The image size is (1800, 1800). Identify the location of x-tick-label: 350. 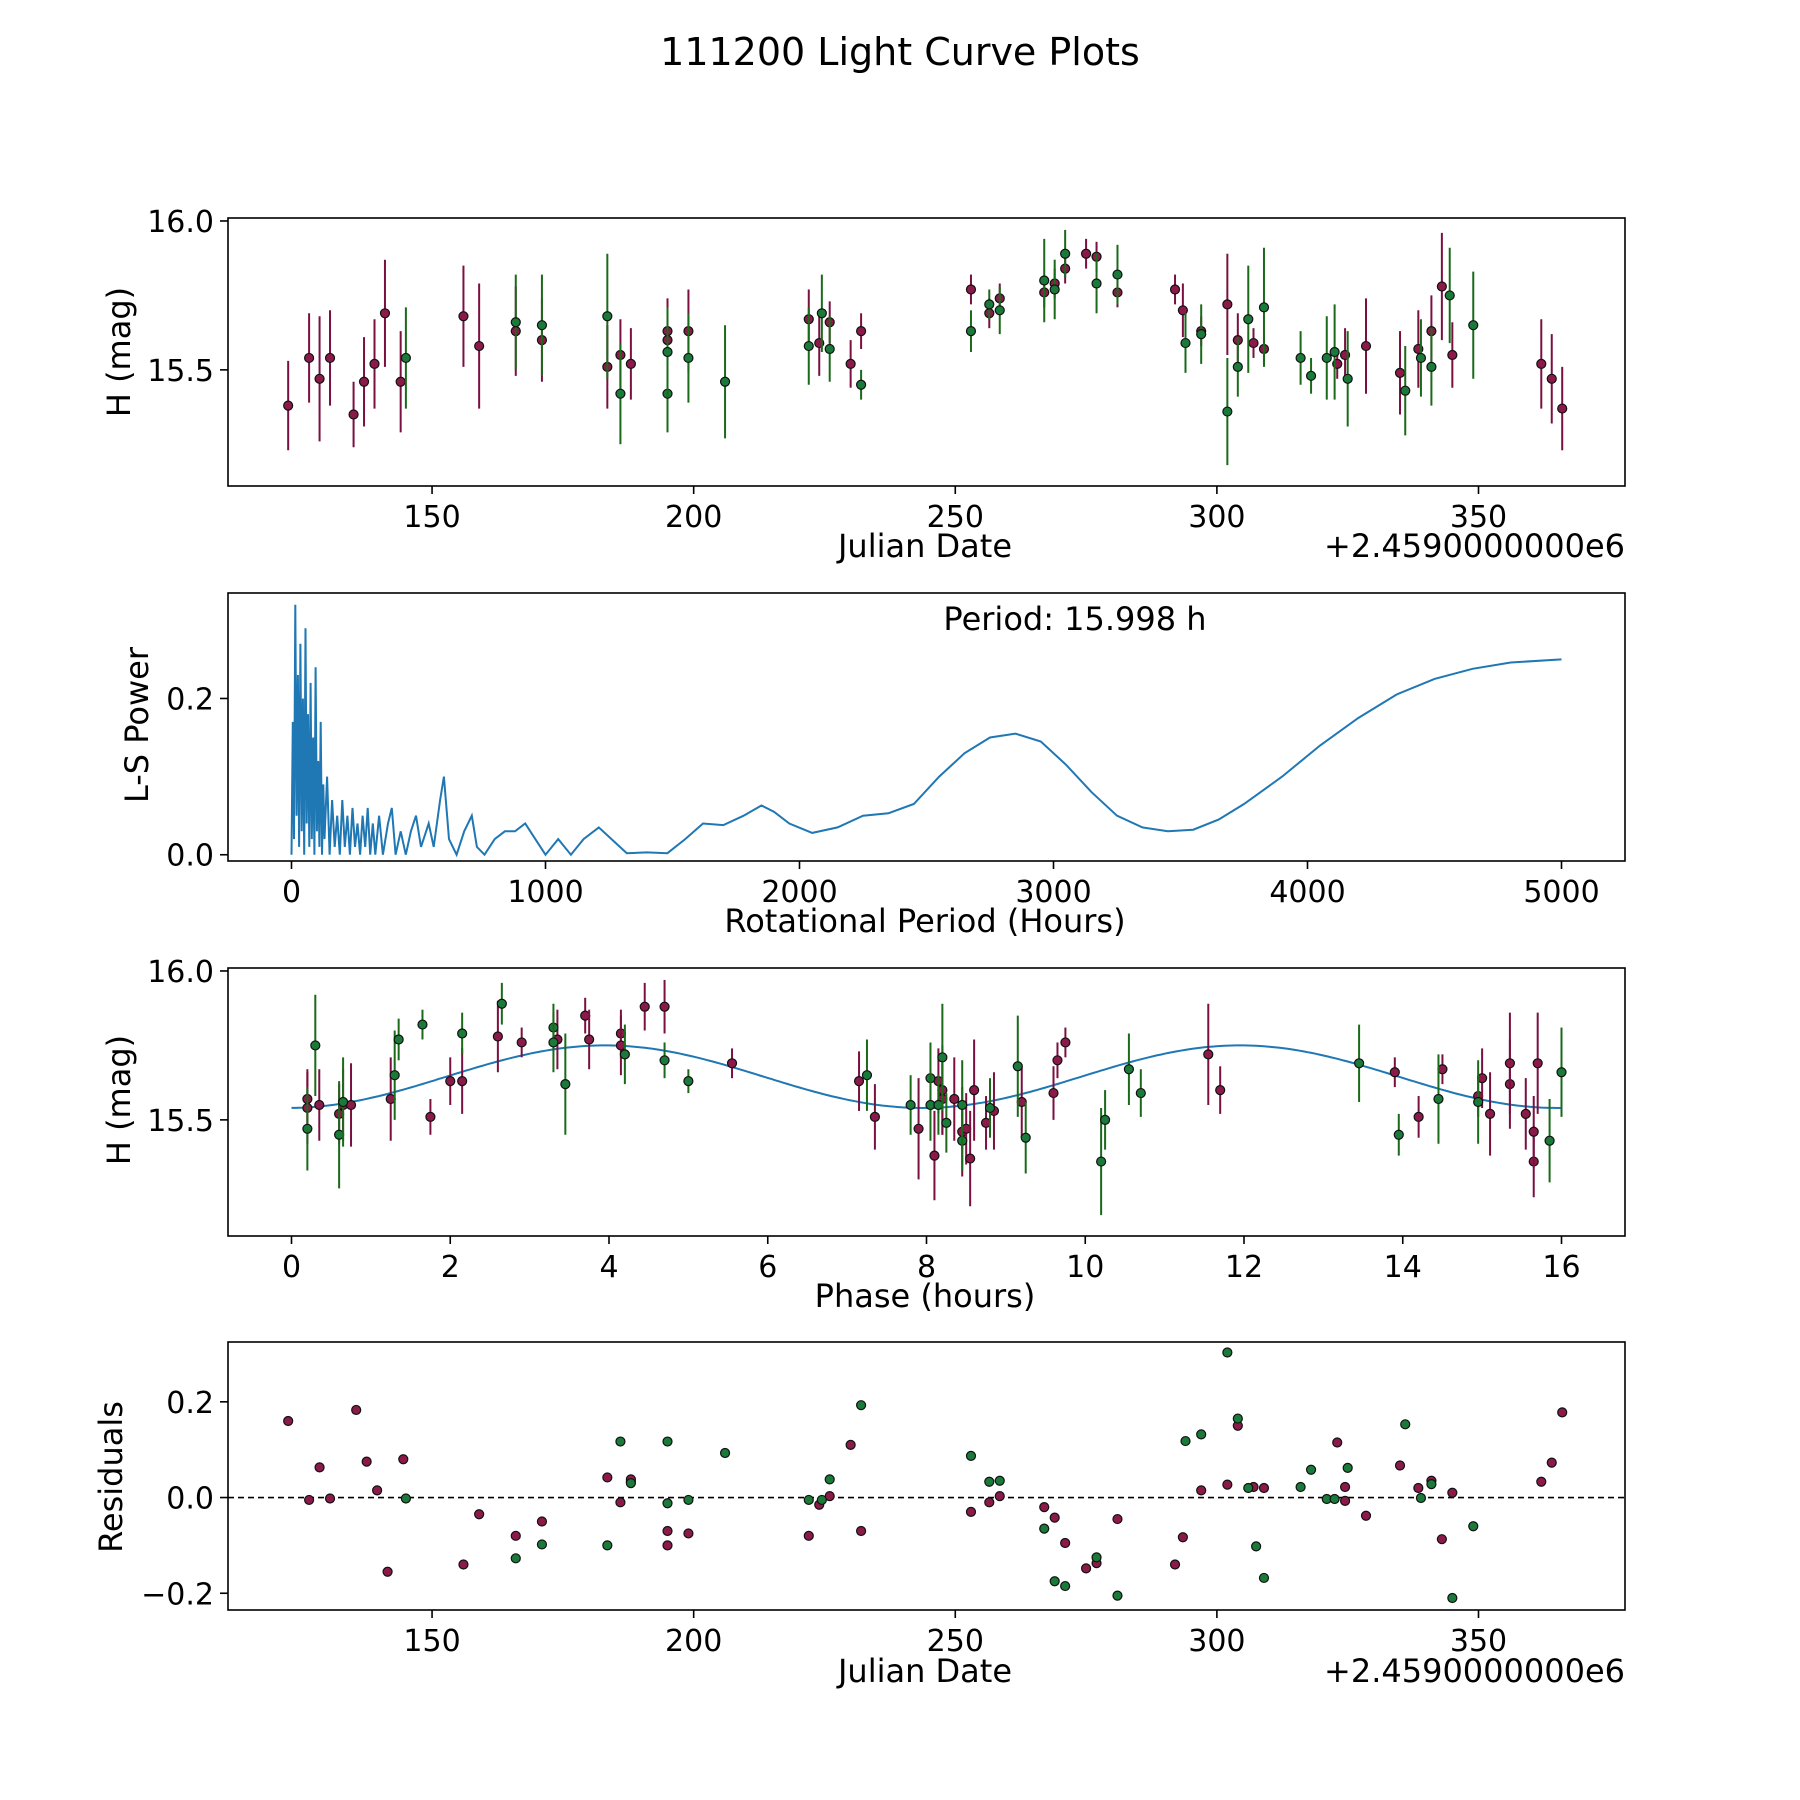
(1478, 517).